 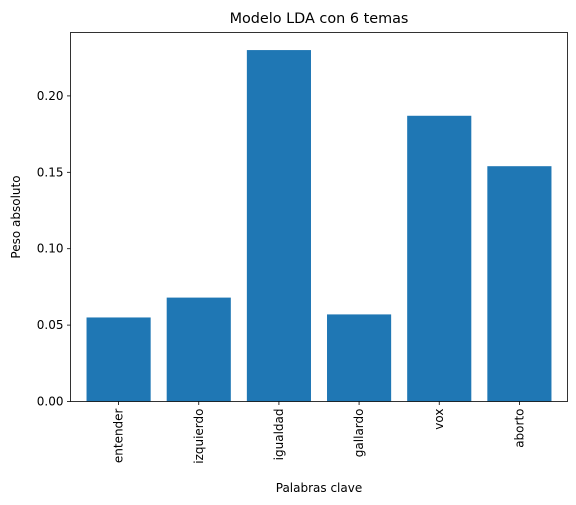 What do you see at coordinates (119, 435) in the screenshot?
I see `x-tick-label-entender: entender` at bounding box center [119, 435].